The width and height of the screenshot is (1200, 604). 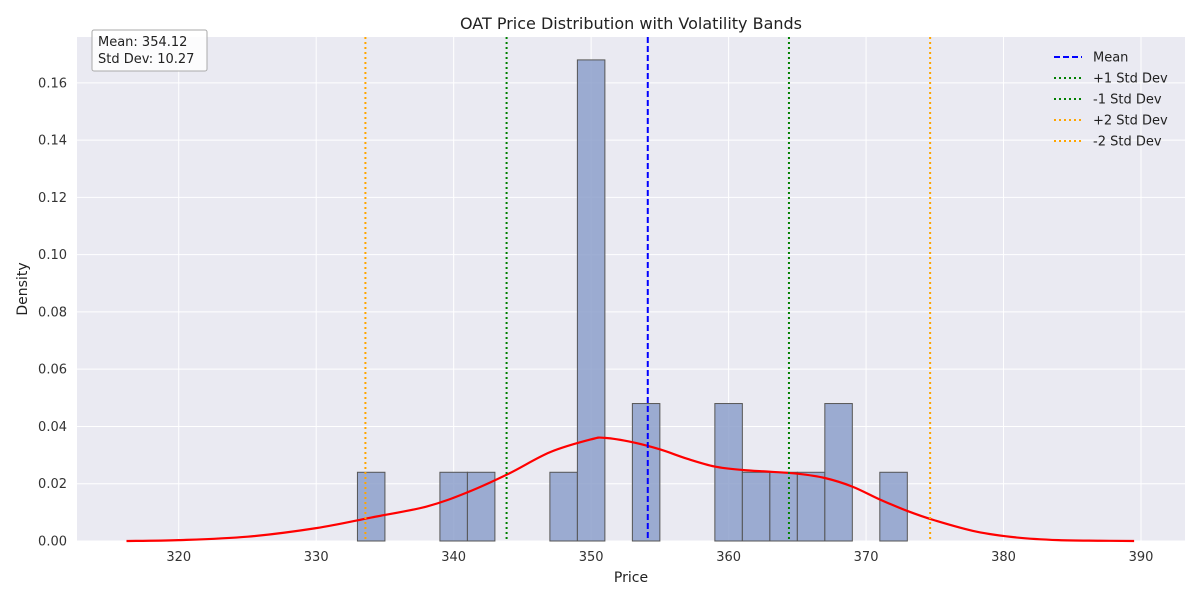 What do you see at coordinates (453, 557) in the screenshot?
I see `x-tick-label: 340` at bounding box center [453, 557].